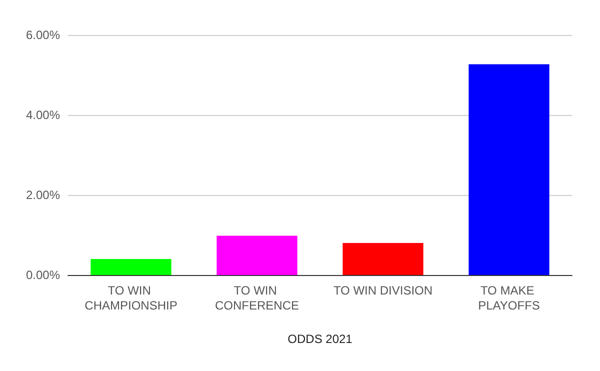 This screenshot has height=371, width=600. Describe the element at coordinates (383, 291) in the screenshot. I see `x-tick-label: TO WIN DIVISION` at that location.